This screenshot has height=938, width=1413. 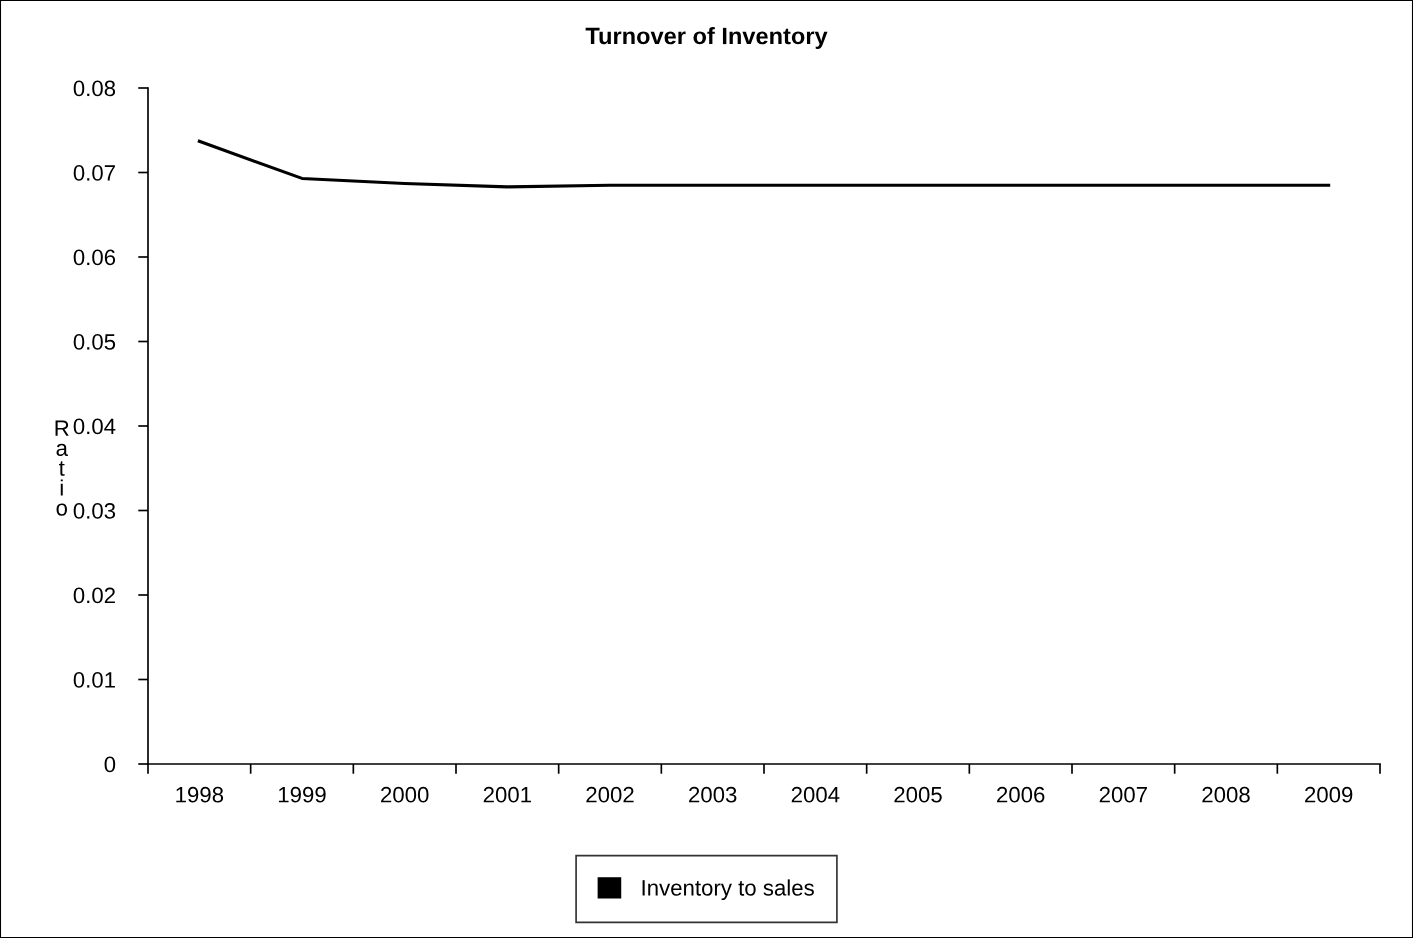 I want to click on x-tick-label: 1999, so click(x=302, y=794).